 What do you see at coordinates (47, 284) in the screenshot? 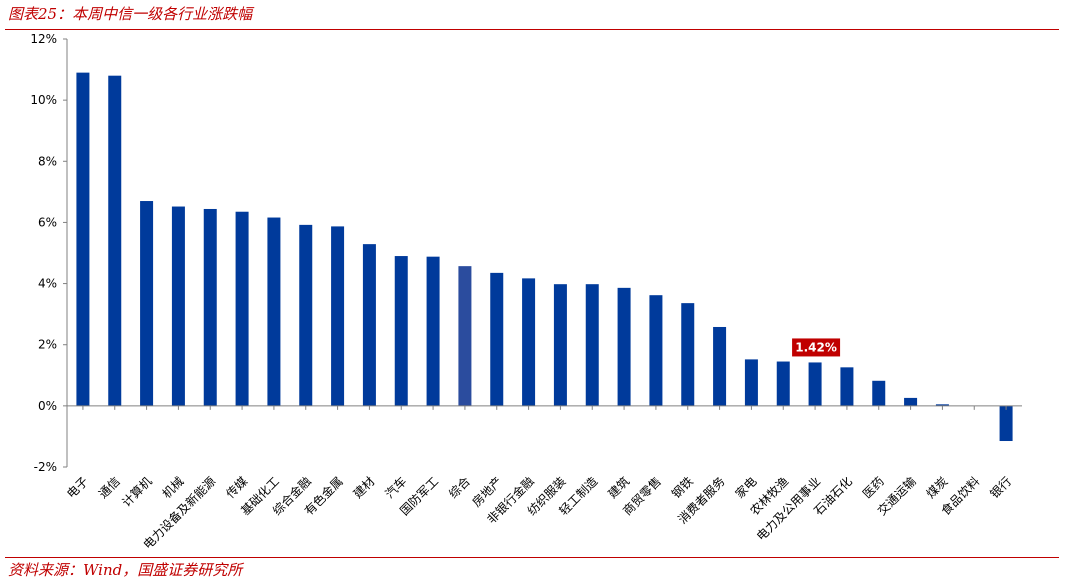
I see `y-tick-label: 4%` at bounding box center [47, 284].